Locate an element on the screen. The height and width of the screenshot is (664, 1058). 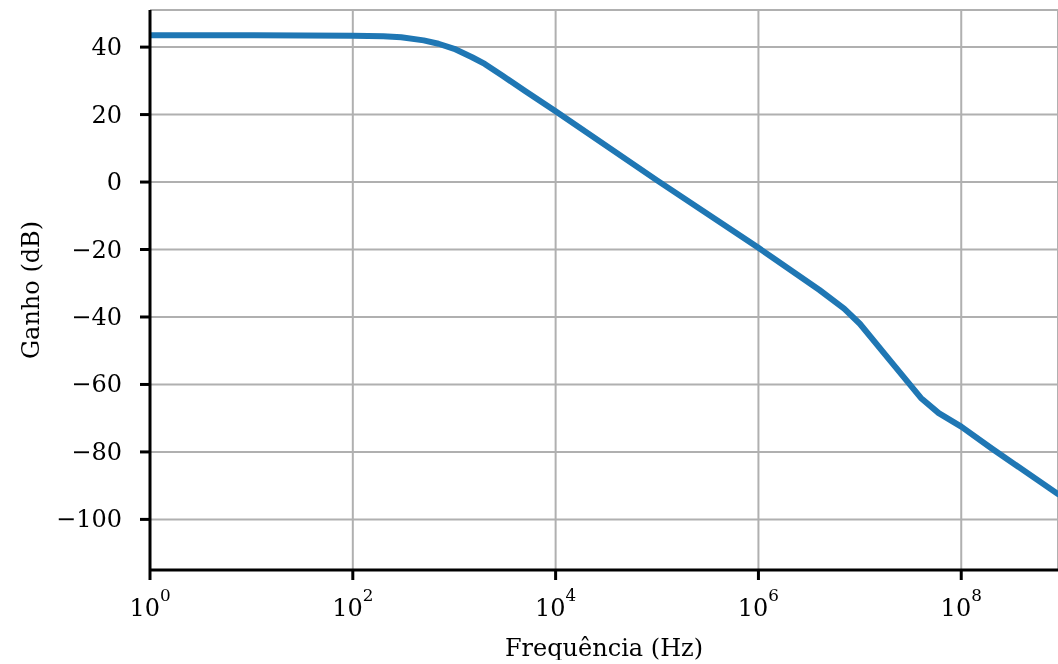
x-tick-label: 10$^{4}$ is located at coordinates (556, 603).